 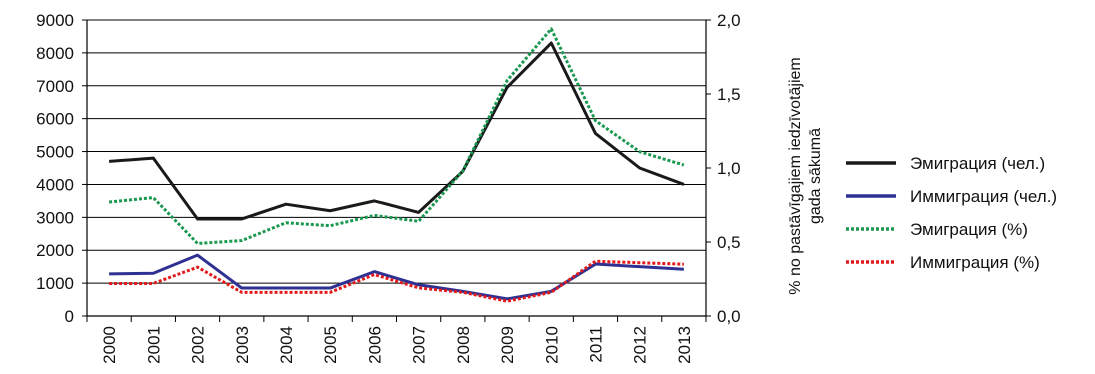 I want to click on x-tick-label: 2000, so click(x=109, y=345).